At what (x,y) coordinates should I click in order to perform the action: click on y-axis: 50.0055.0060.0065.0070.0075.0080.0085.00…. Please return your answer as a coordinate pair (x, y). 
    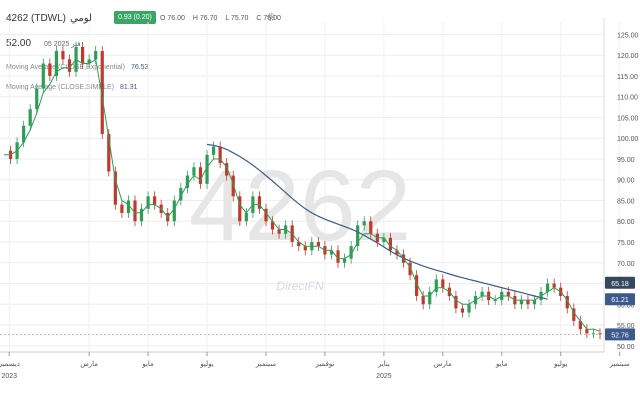
    Looking at the image, I should click on (621, 185).